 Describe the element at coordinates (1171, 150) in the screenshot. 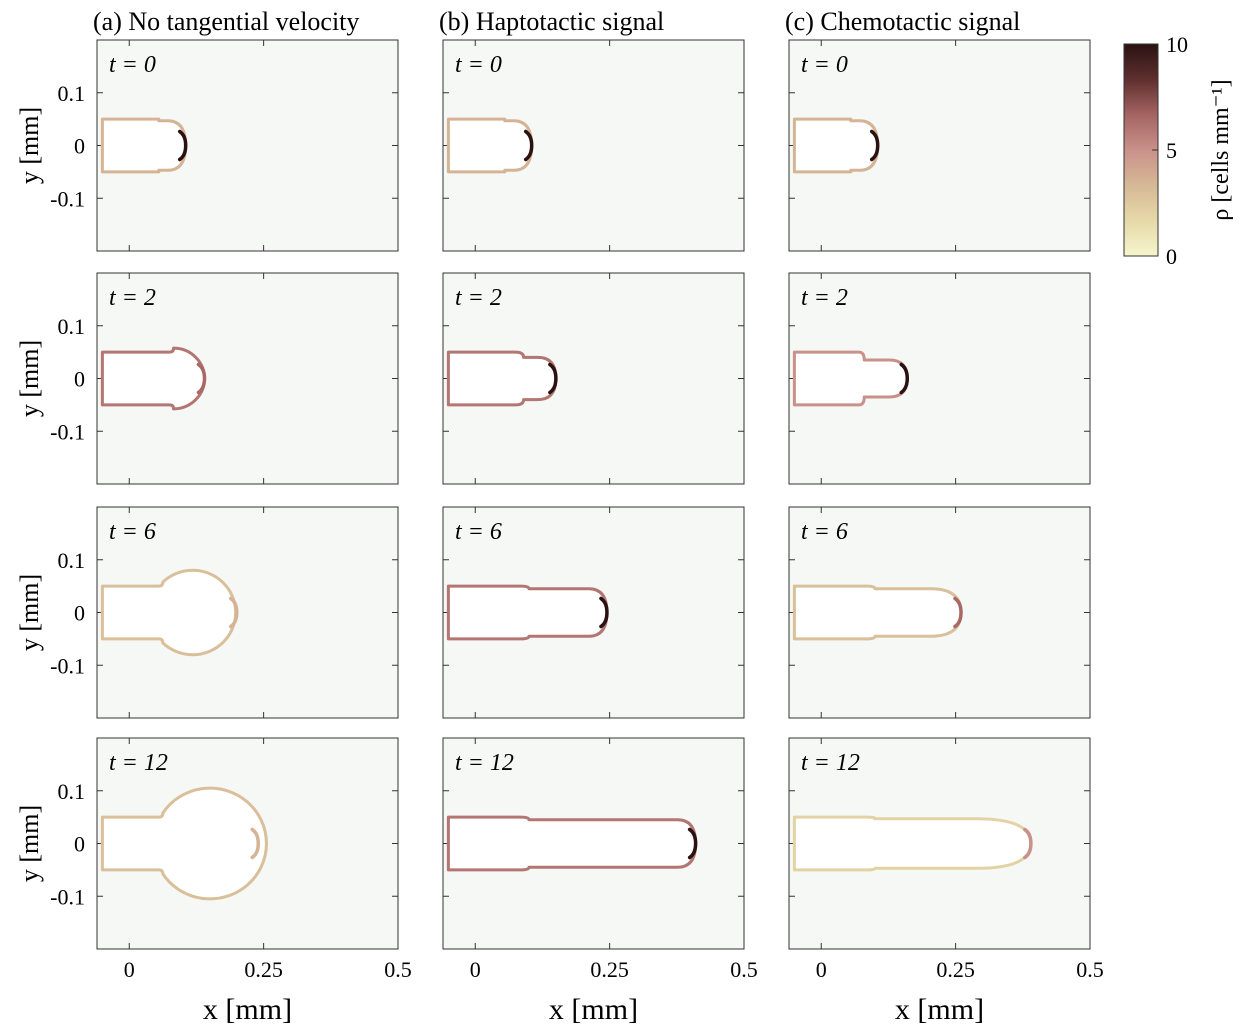

I see `colorbar-tick-label: 5` at that location.